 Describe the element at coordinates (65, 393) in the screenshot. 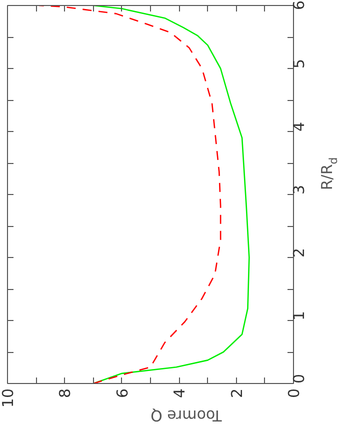

I see `x-tick-label: 8` at that location.